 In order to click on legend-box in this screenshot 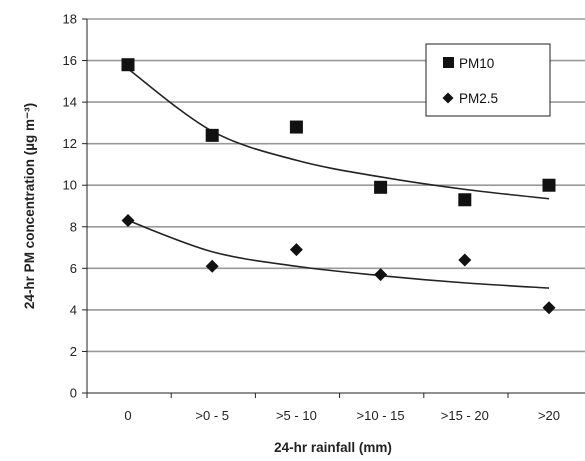, I will do `click(488, 80)`.